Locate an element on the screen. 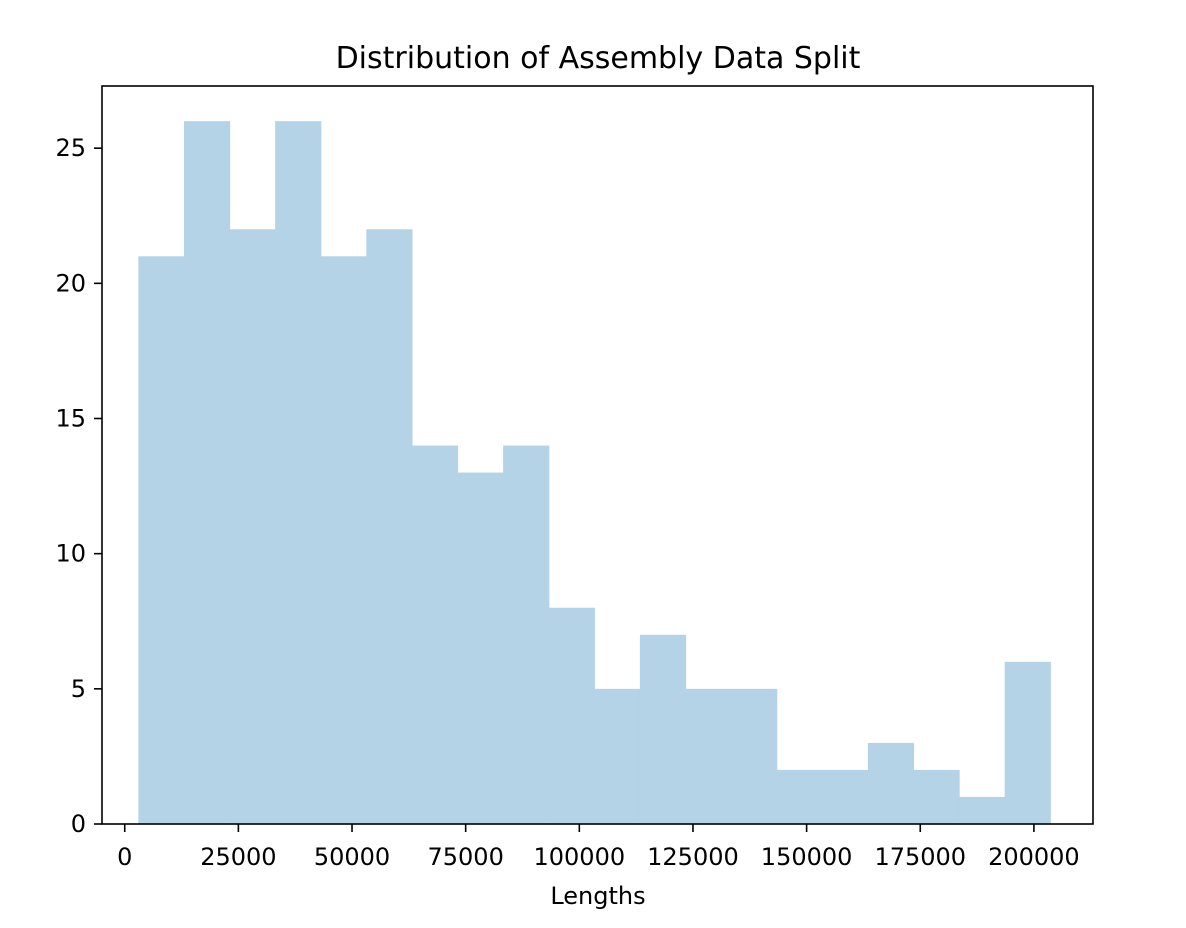  x-axis-label: Lengths is located at coordinates (597, 896).